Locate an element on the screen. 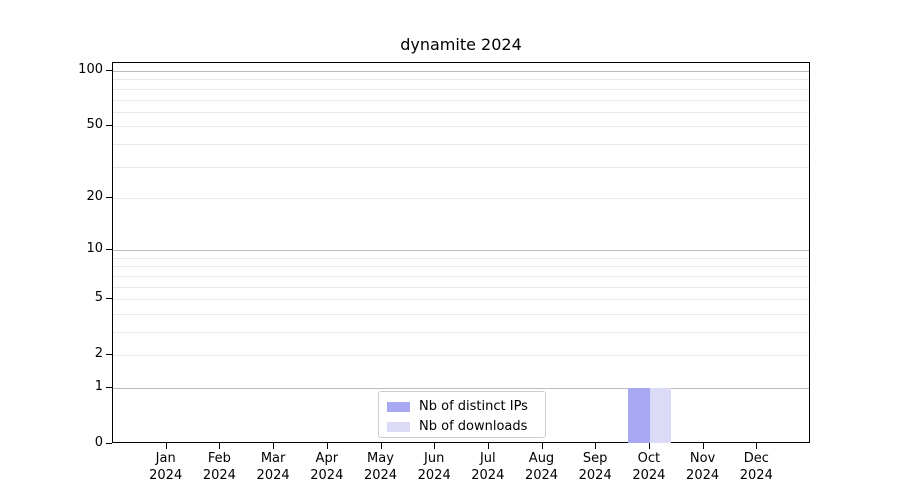  x-tick-label: May 2024 is located at coordinates (381, 467).